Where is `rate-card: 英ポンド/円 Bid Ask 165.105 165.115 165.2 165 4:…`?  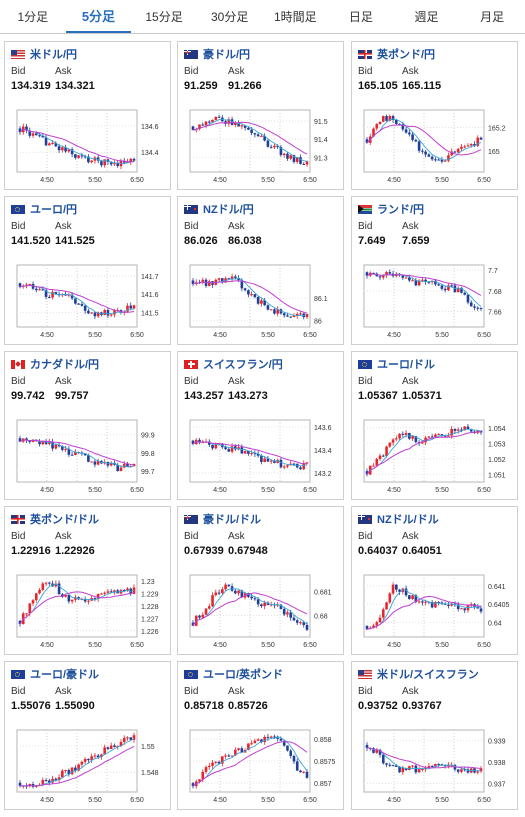
rate-card: 英ポンド/円 Bid Ask 165.105 165.115 165.2 165 4:… is located at coordinates (434, 115).